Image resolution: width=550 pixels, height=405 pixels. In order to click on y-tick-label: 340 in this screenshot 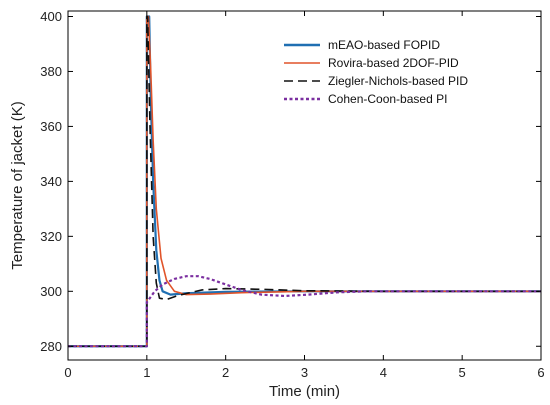, I will do `click(51, 181)`.